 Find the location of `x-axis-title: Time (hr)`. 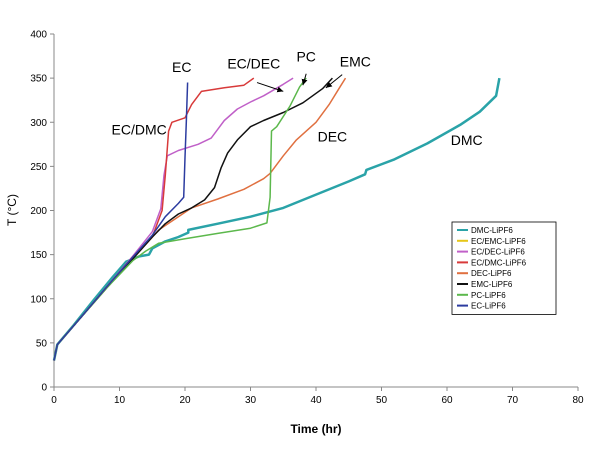

x-axis-title: Time (hr) is located at coordinates (315, 429).